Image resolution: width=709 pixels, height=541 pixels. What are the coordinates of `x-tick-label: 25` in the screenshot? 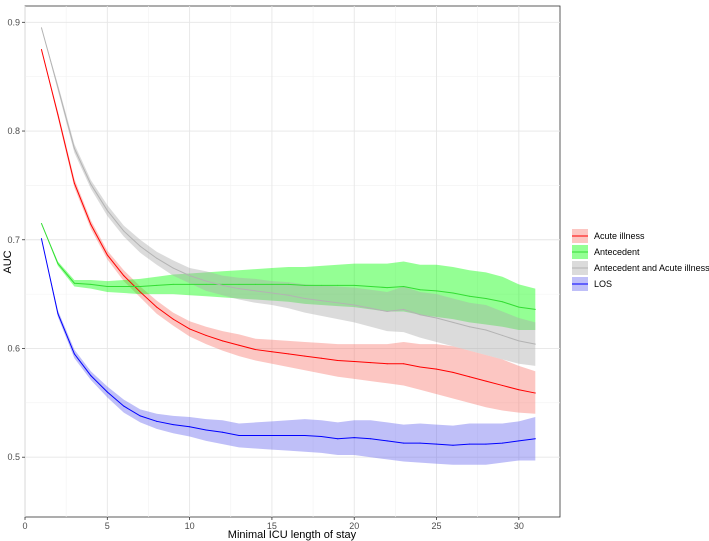 It's located at (437, 526).